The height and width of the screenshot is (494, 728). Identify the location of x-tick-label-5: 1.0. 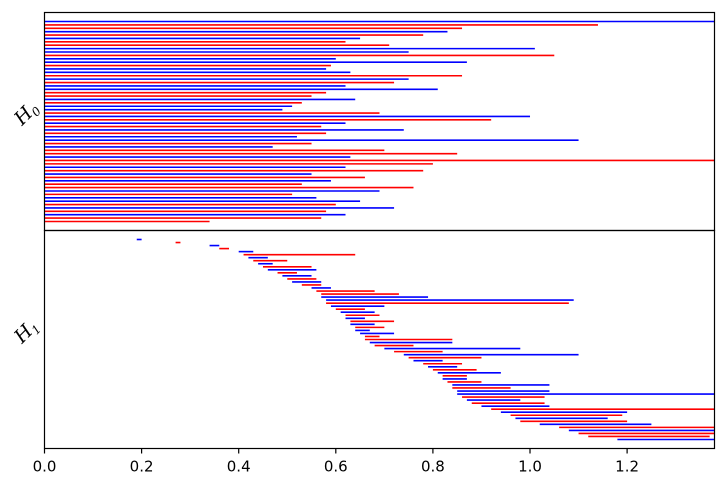
(530, 467).